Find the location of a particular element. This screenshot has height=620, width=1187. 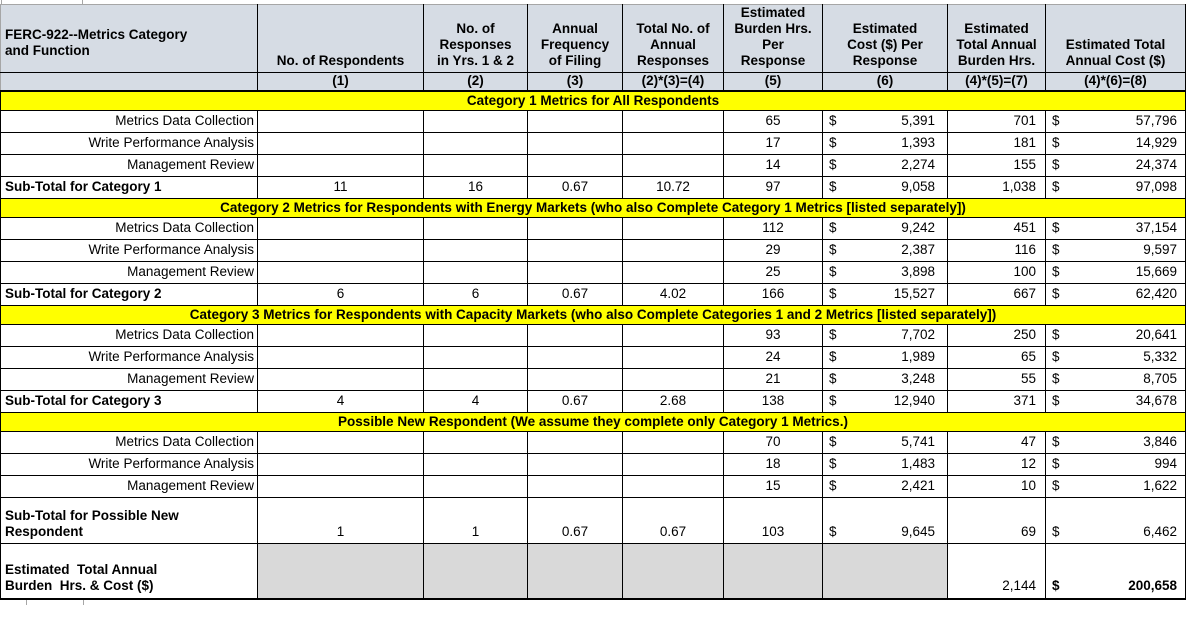

formula-6: (6) is located at coordinates (885, 82).